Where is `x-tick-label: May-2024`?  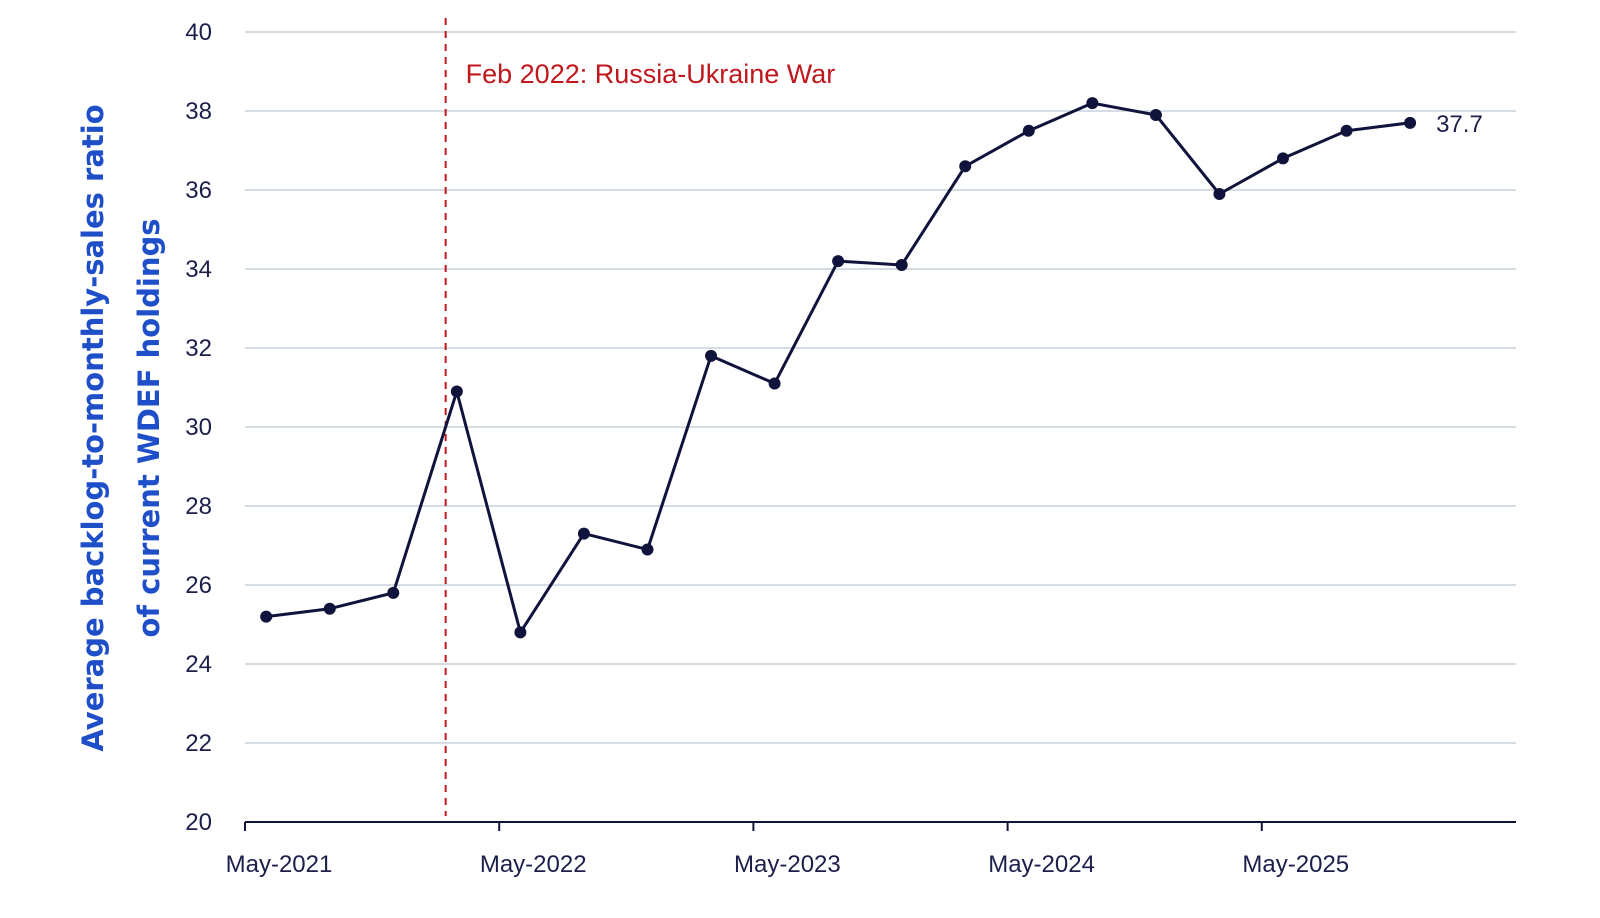
x-tick-label: May-2024 is located at coordinates (1041, 864).